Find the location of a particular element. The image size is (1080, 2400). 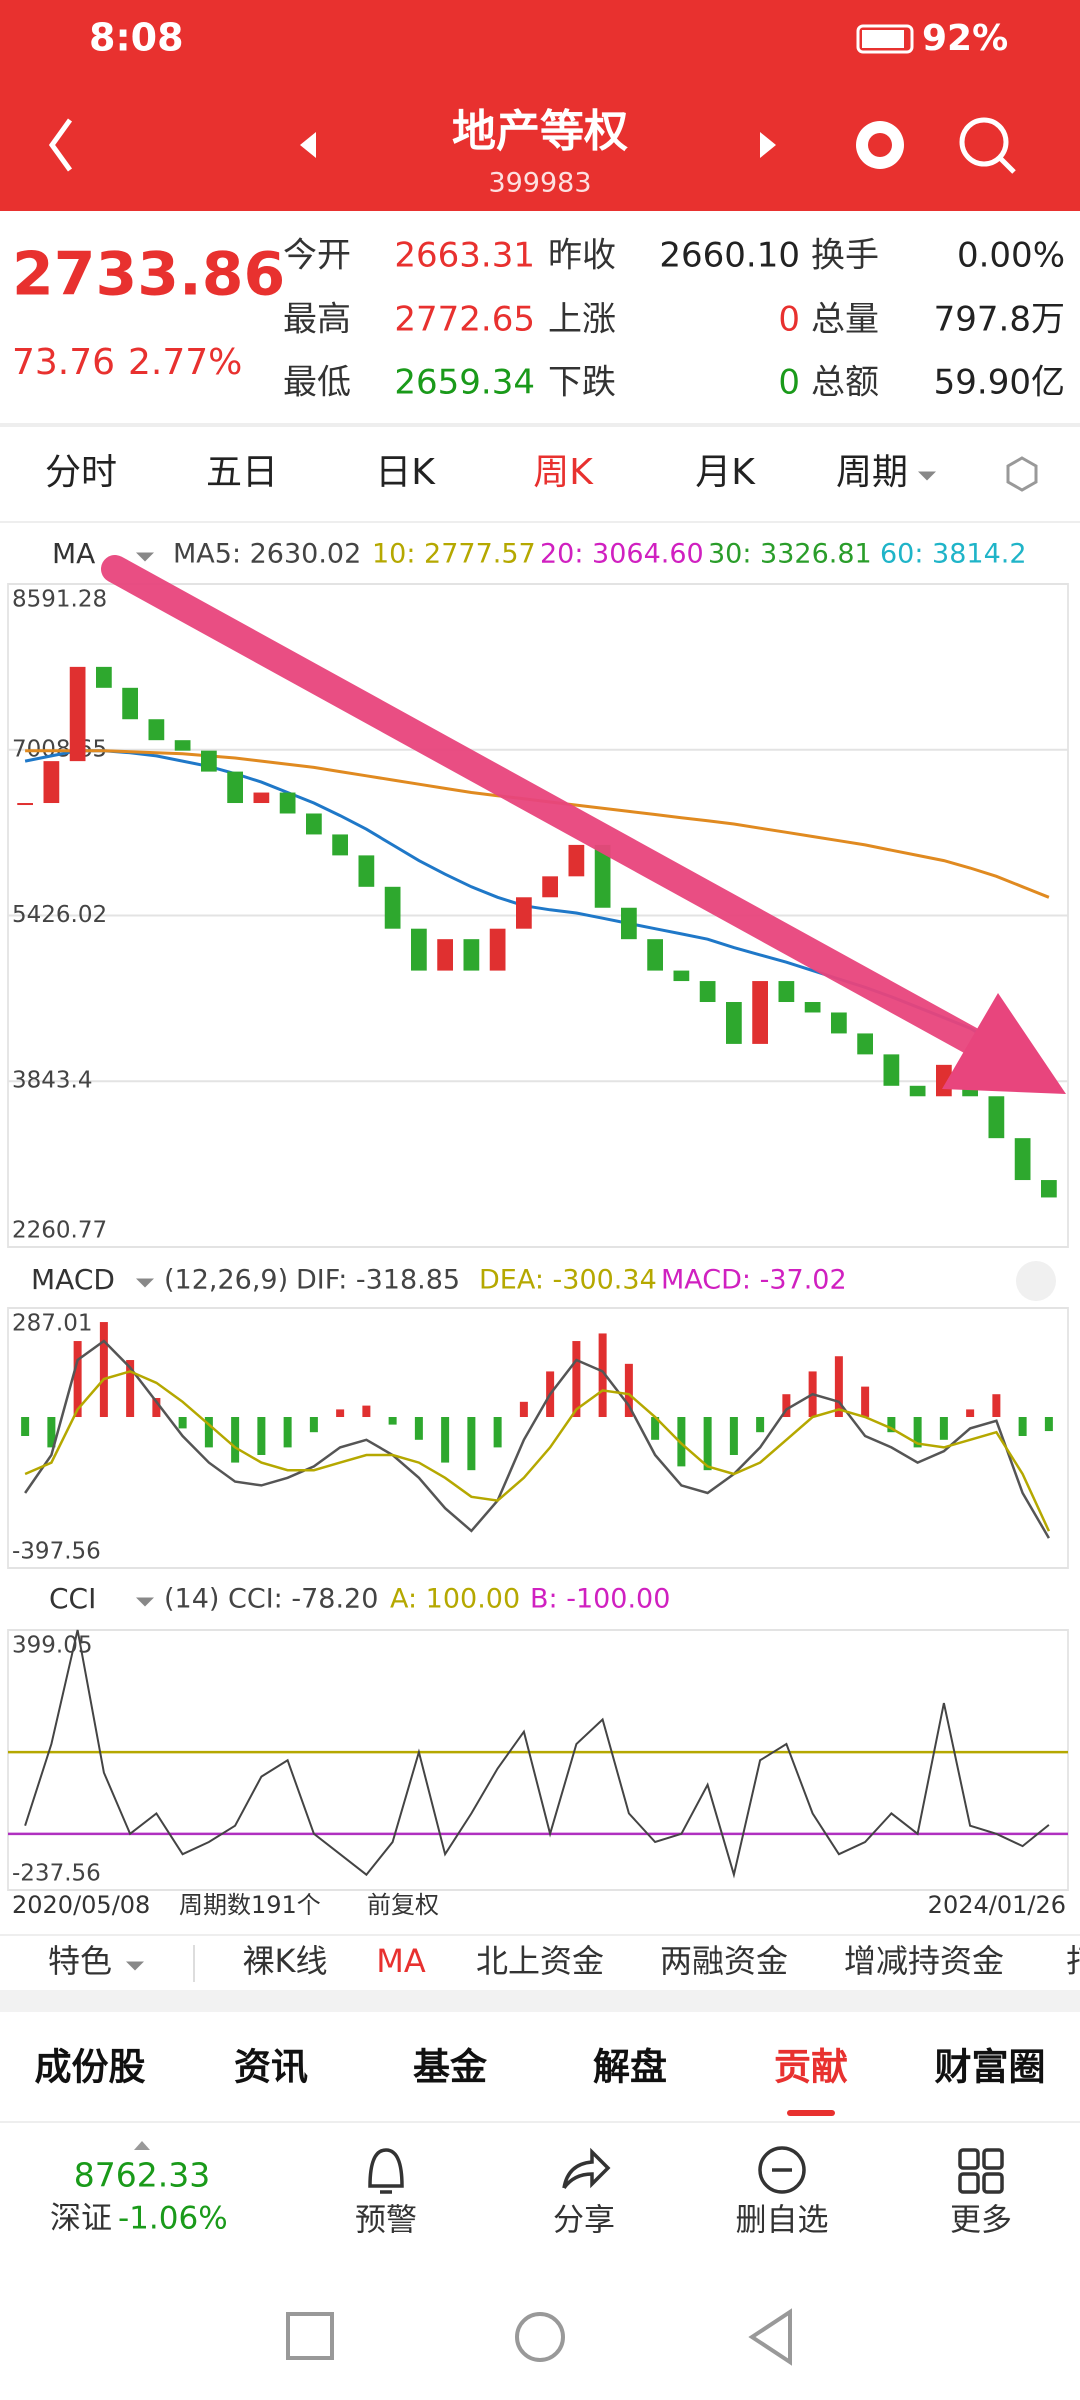

date-end: 2024/01/26 is located at coordinates (997, 1905).